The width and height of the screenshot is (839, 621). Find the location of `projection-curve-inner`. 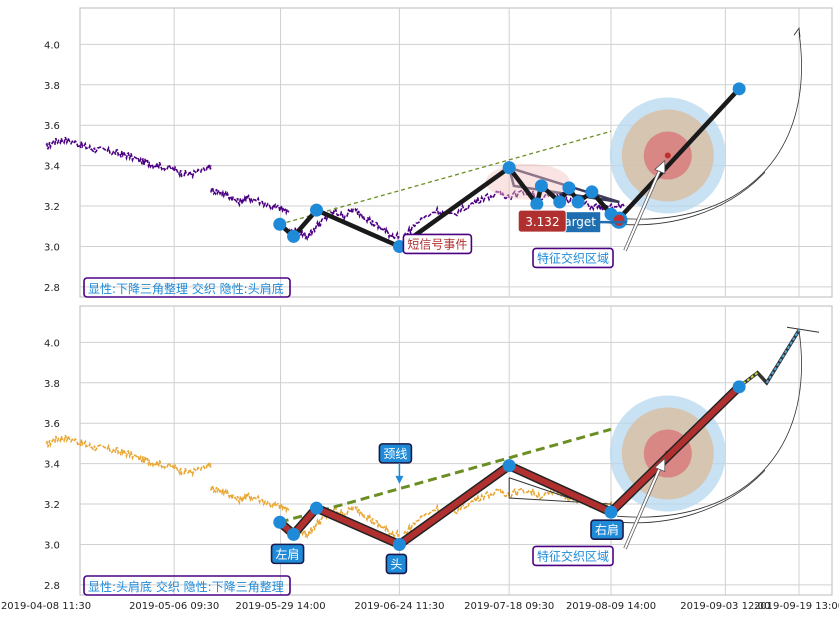

projection-curve-inner is located at coordinates (684, 496).